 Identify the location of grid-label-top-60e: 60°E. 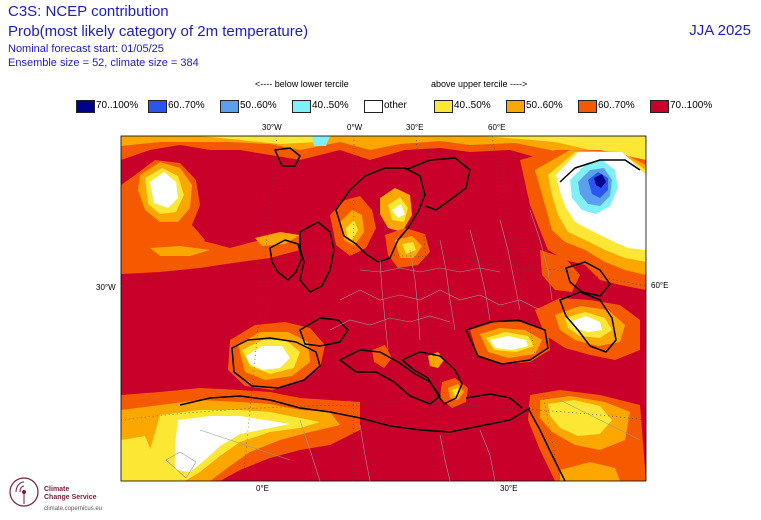
(496, 127).